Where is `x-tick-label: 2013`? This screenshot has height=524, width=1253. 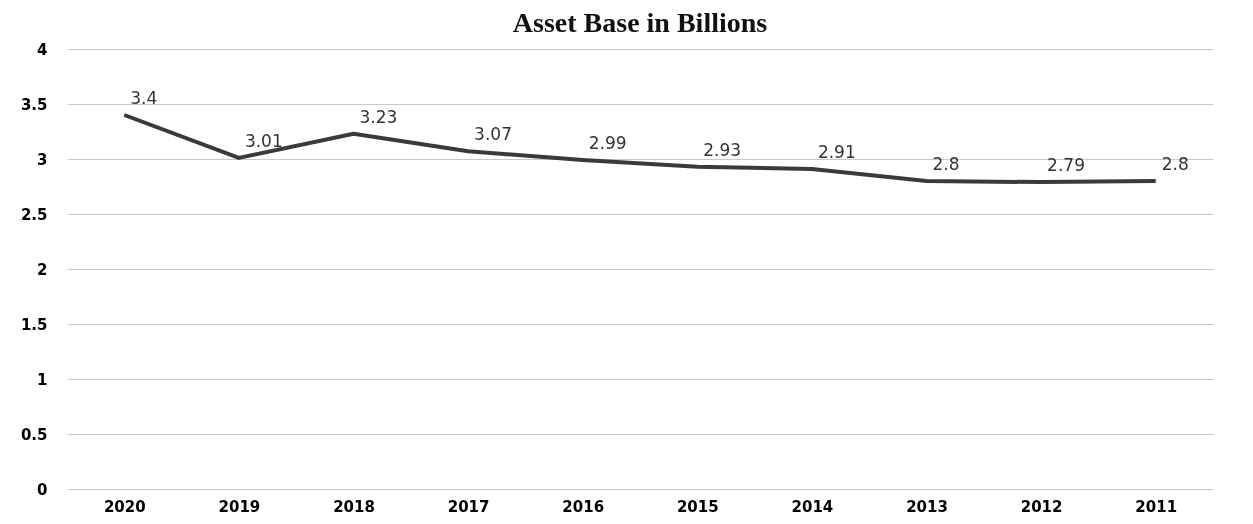
x-tick-label: 2013 is located at coordinates (927, 506).